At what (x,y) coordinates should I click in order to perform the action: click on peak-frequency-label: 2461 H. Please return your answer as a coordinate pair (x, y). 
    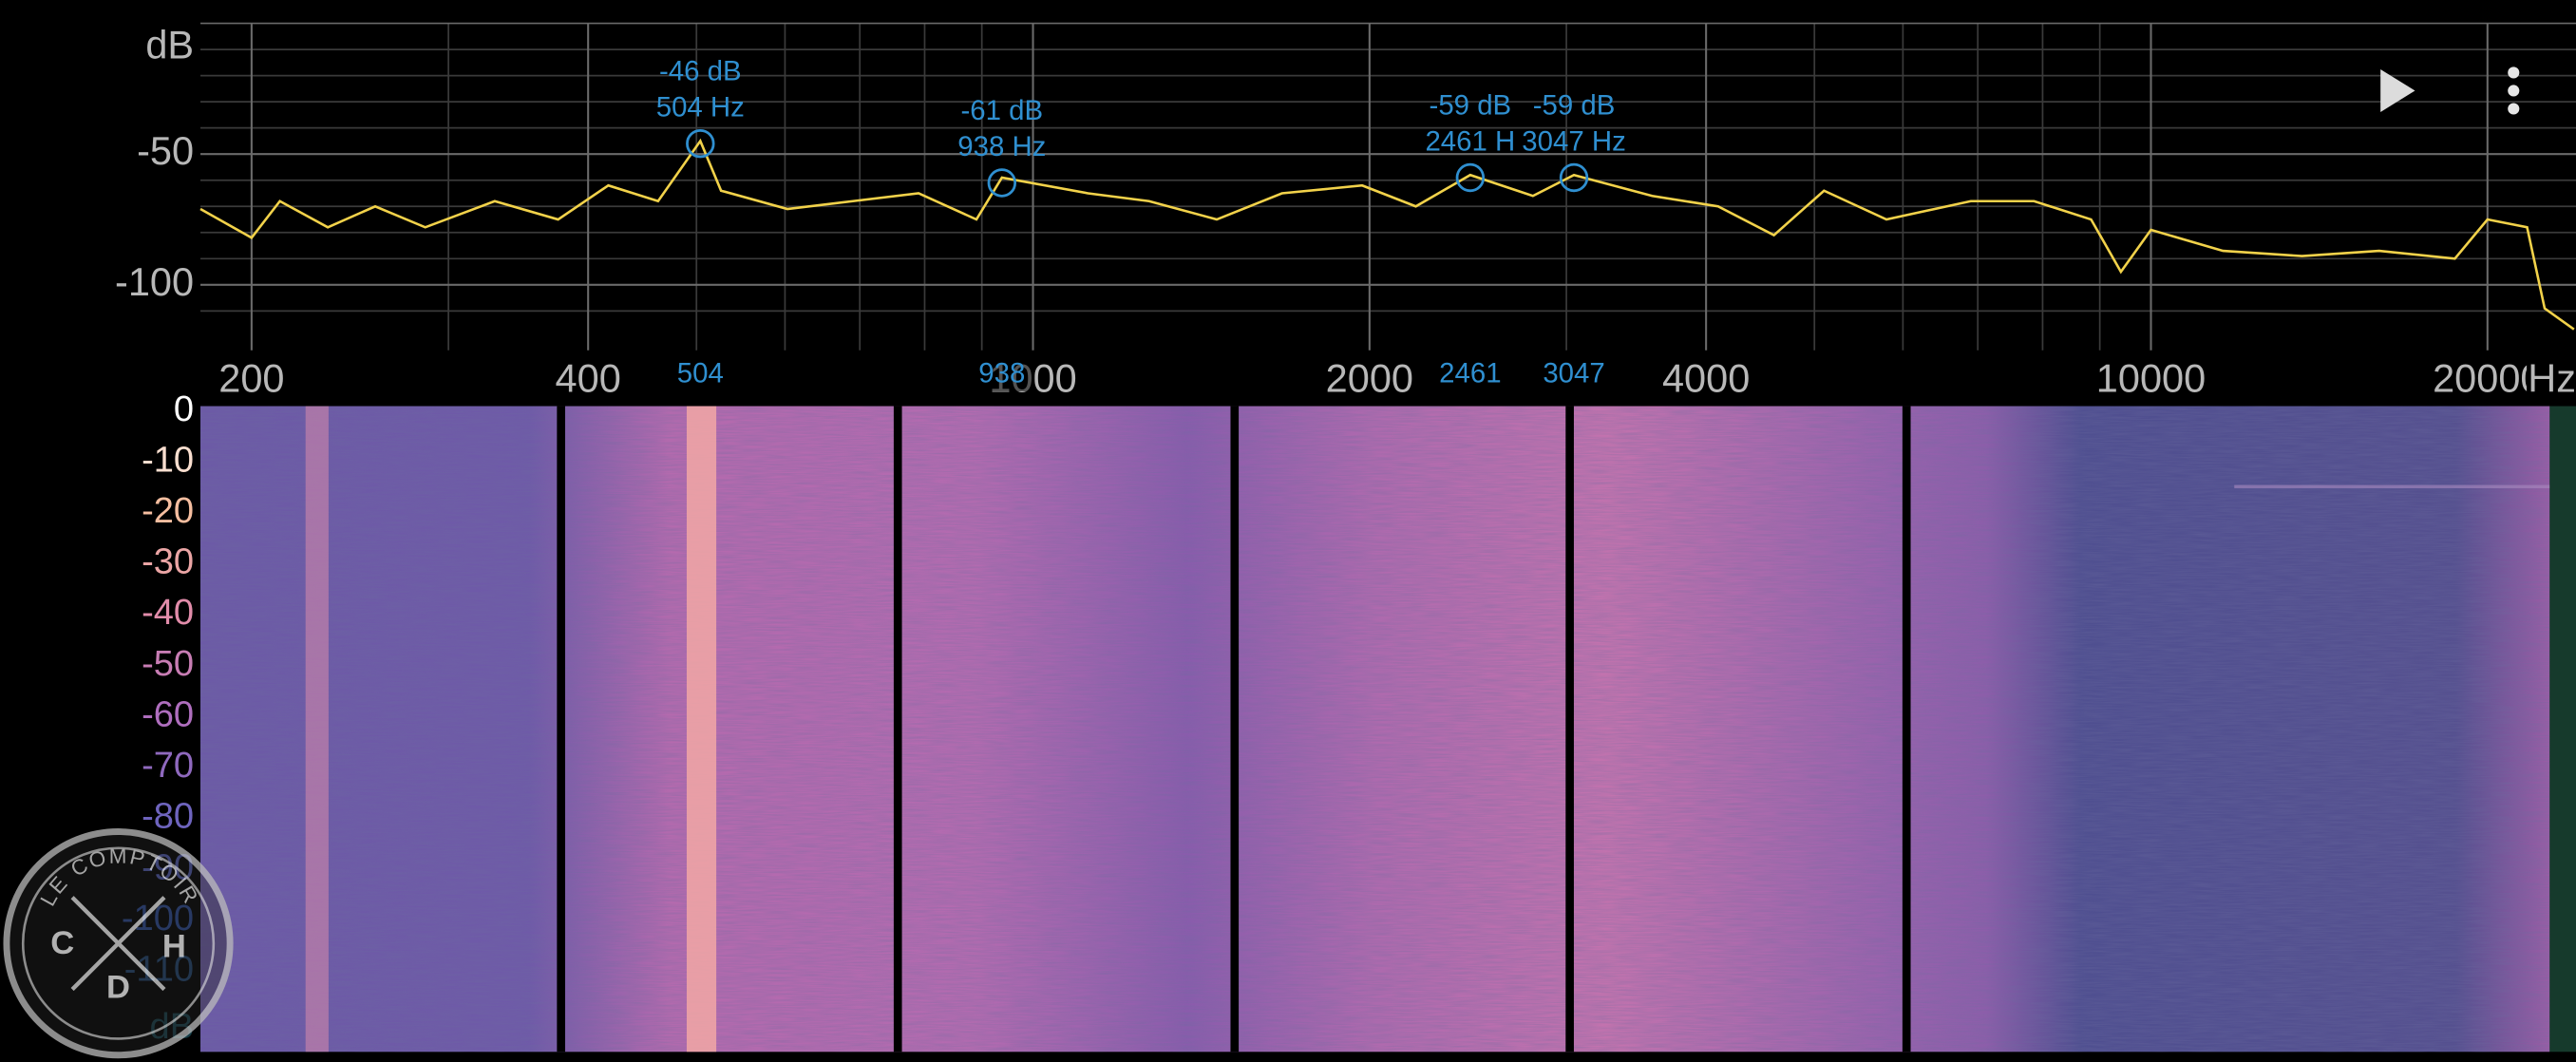
    Looking at the image, I should click on (1470, 141).